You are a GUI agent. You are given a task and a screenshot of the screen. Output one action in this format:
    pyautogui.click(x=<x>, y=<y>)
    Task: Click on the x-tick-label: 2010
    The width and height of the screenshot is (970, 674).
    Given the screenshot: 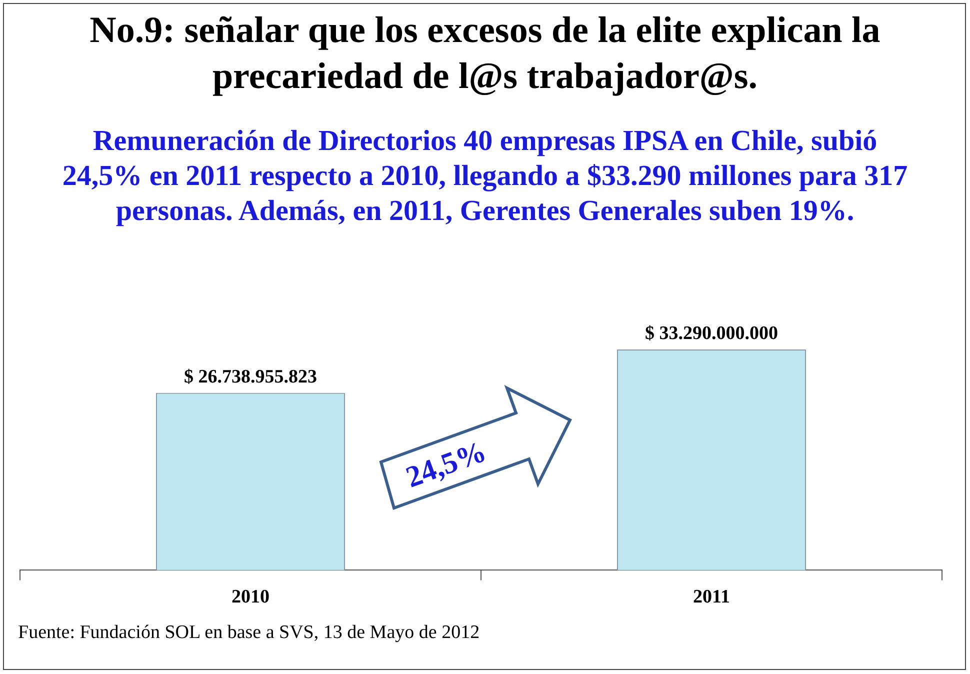 What is the action you would take?
    pyautogui.click(x=251, y=597)
    